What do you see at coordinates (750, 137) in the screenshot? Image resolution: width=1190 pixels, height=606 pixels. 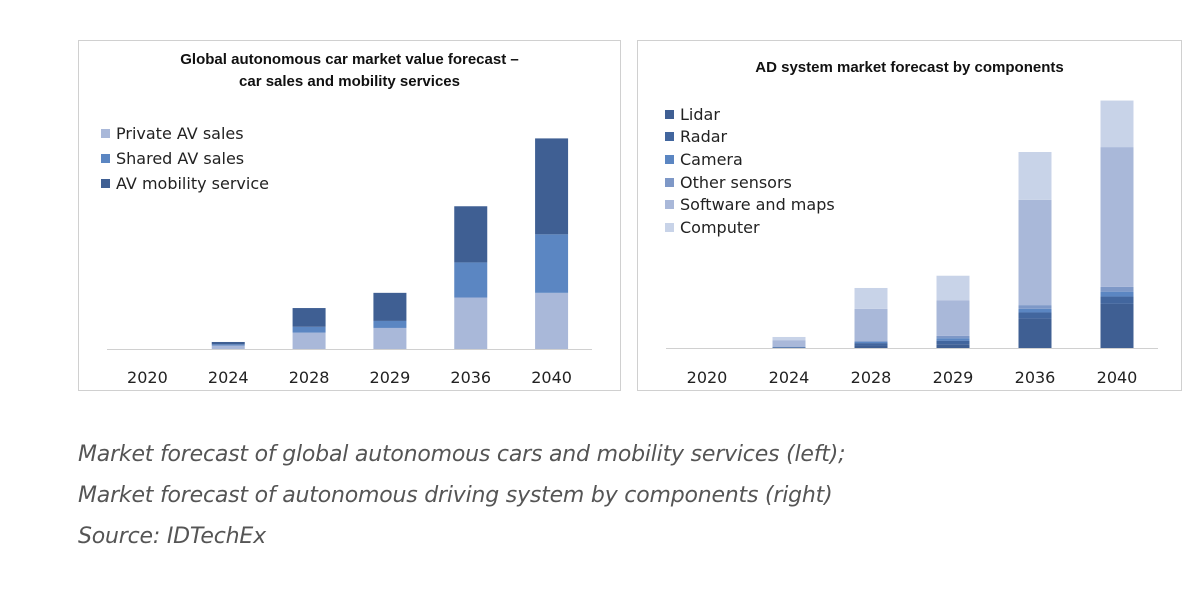 I see `chart-right-legend-item: Radar` at bounding box center [750, 137].